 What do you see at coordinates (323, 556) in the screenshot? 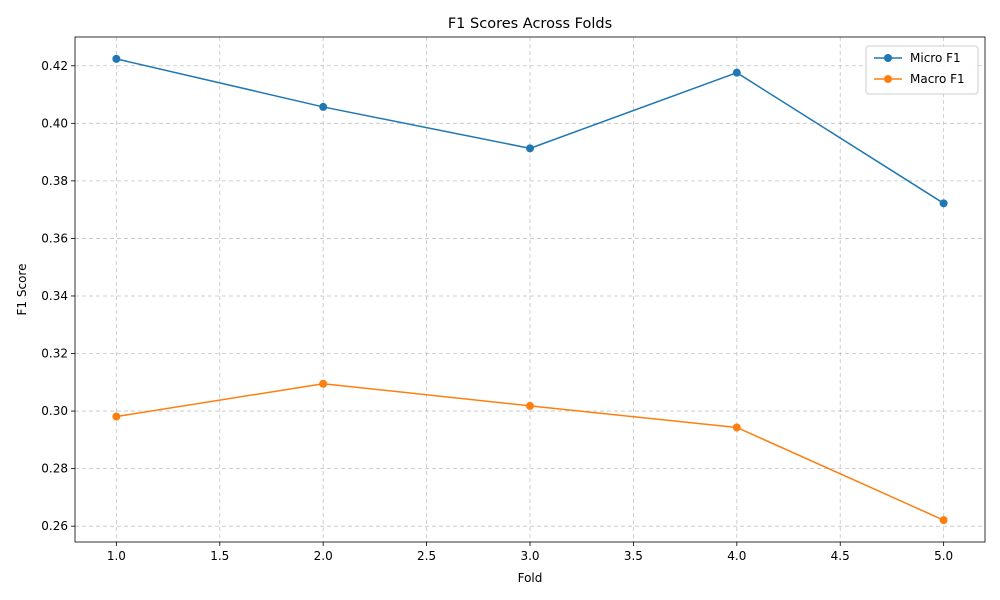
I see `x-tick-label: 2.0` at bounding box center [323, 556].